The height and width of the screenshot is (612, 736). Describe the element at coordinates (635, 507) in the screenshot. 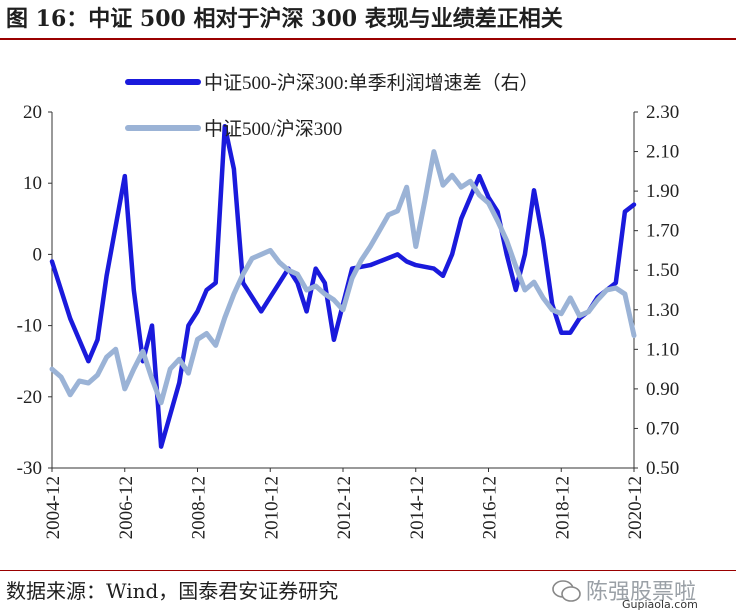

I see `x-tick-label: 2020-12` at that location.